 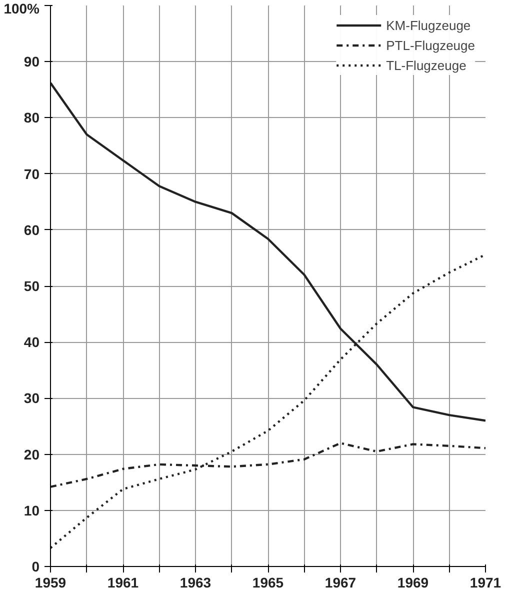 I want to click on x-tick-label: 1963, so click(x=196, y=582).